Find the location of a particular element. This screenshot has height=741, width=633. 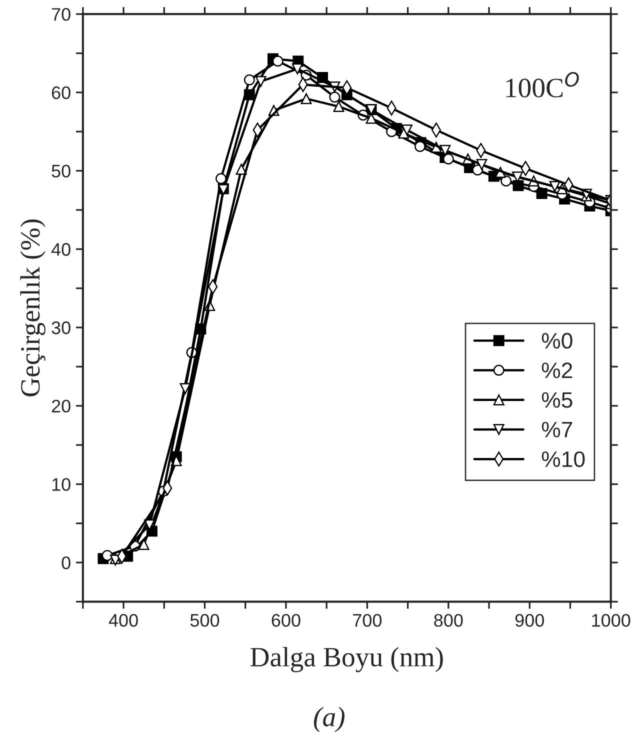

text: (a) is located at coordinates (329, 719).